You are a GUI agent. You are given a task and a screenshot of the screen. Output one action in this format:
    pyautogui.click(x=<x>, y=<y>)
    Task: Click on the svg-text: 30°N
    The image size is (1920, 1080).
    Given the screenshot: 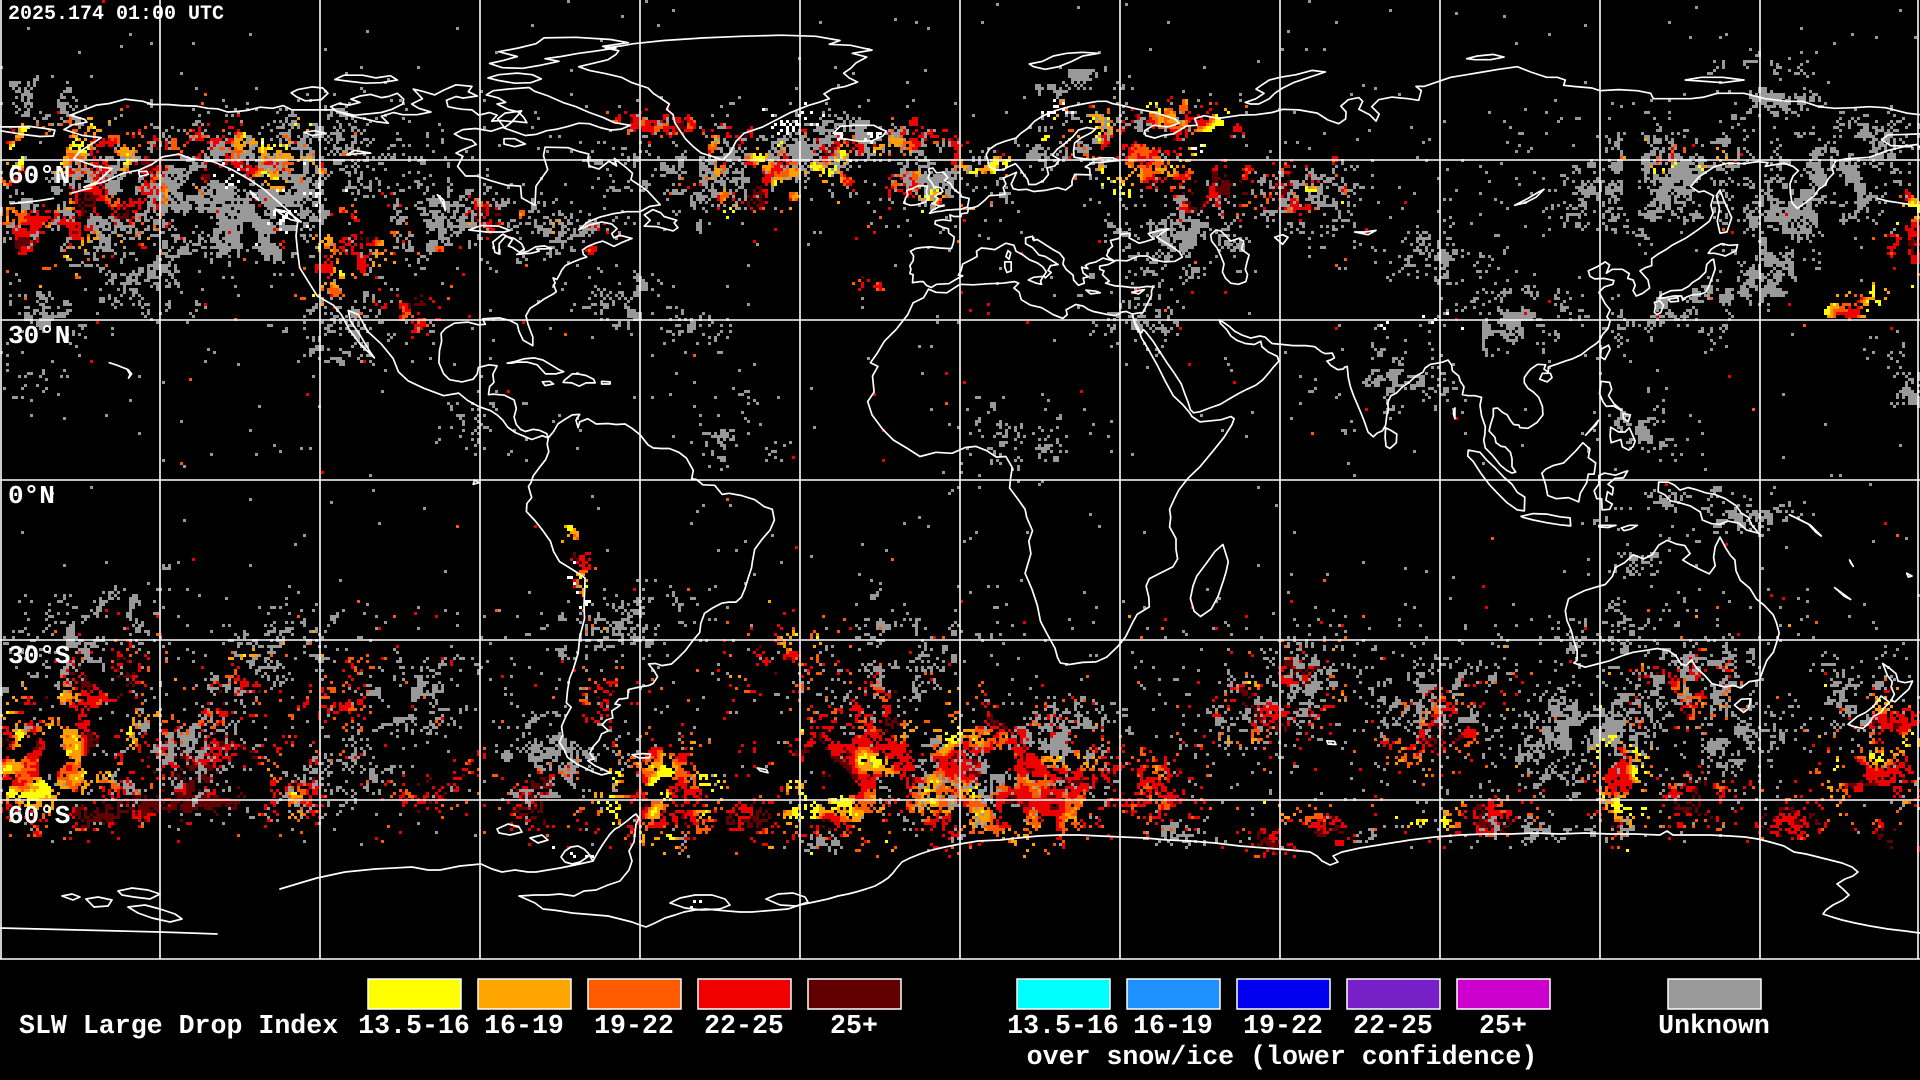 What is the action you would take?
    pyautogui.click(x=39, y=336)
    